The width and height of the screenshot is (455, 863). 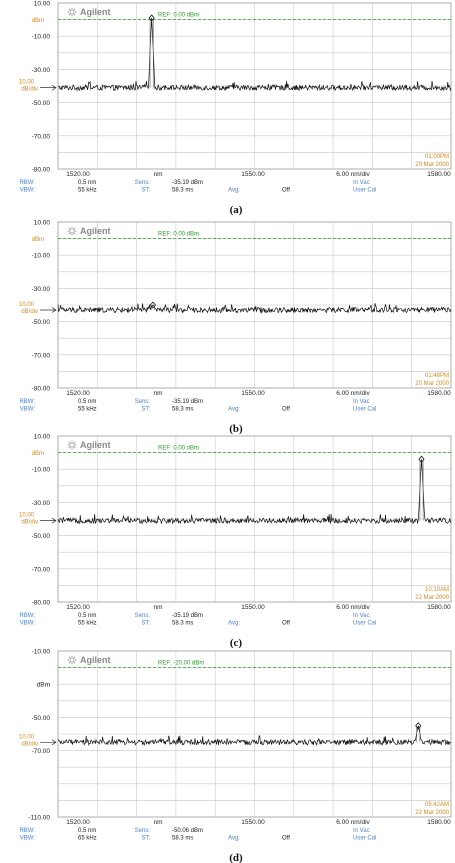 What do you see at coordinates (437, 376) in the screenshot?
I see `timestamp-time: 01:48PM` at bounding box center [437, 376].